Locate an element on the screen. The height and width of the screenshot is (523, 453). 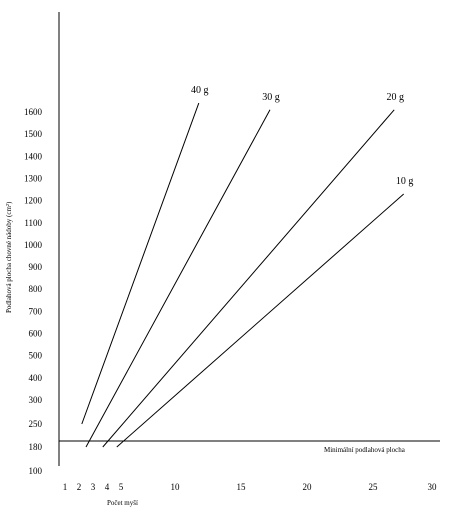
series-label: 30 g is located at coordinates (271, 97).